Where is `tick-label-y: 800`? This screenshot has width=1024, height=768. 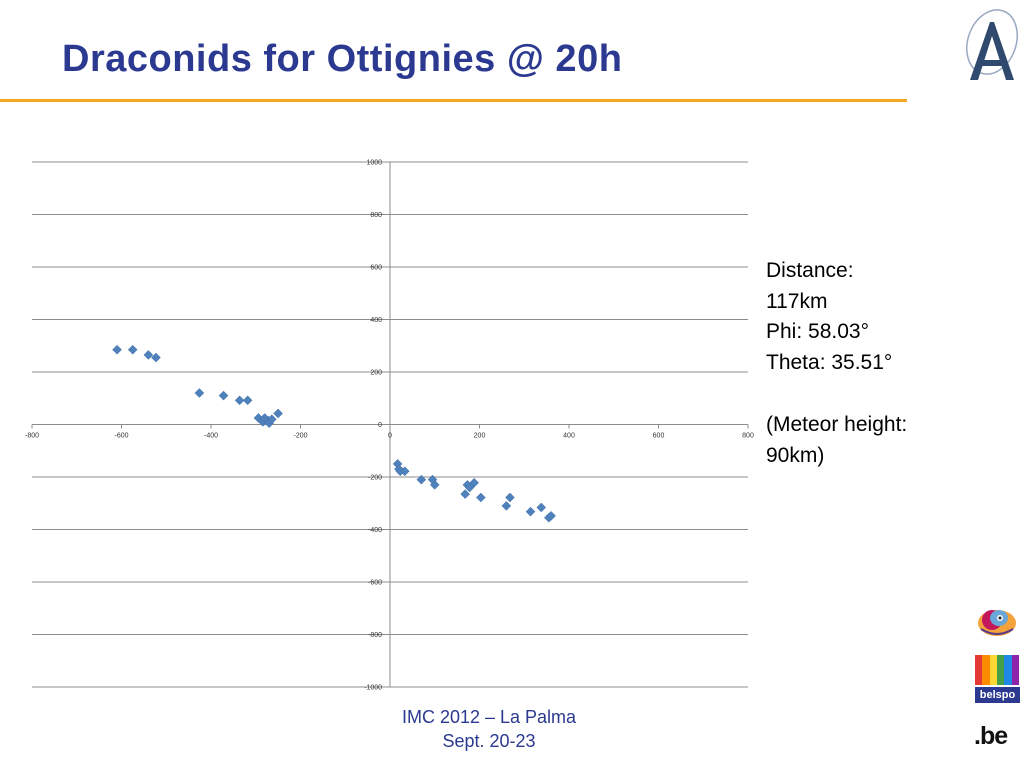
tick-label-y: 800 is located at coordinates (376, 215).